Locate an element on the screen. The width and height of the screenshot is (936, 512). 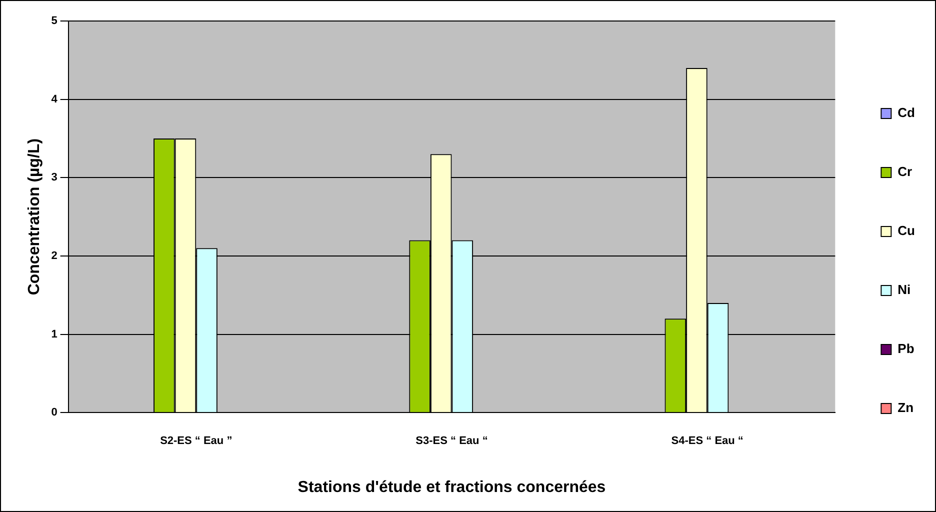
x-tick-label: S2-ES “ Eau ” is located at coordinates (196, 441).